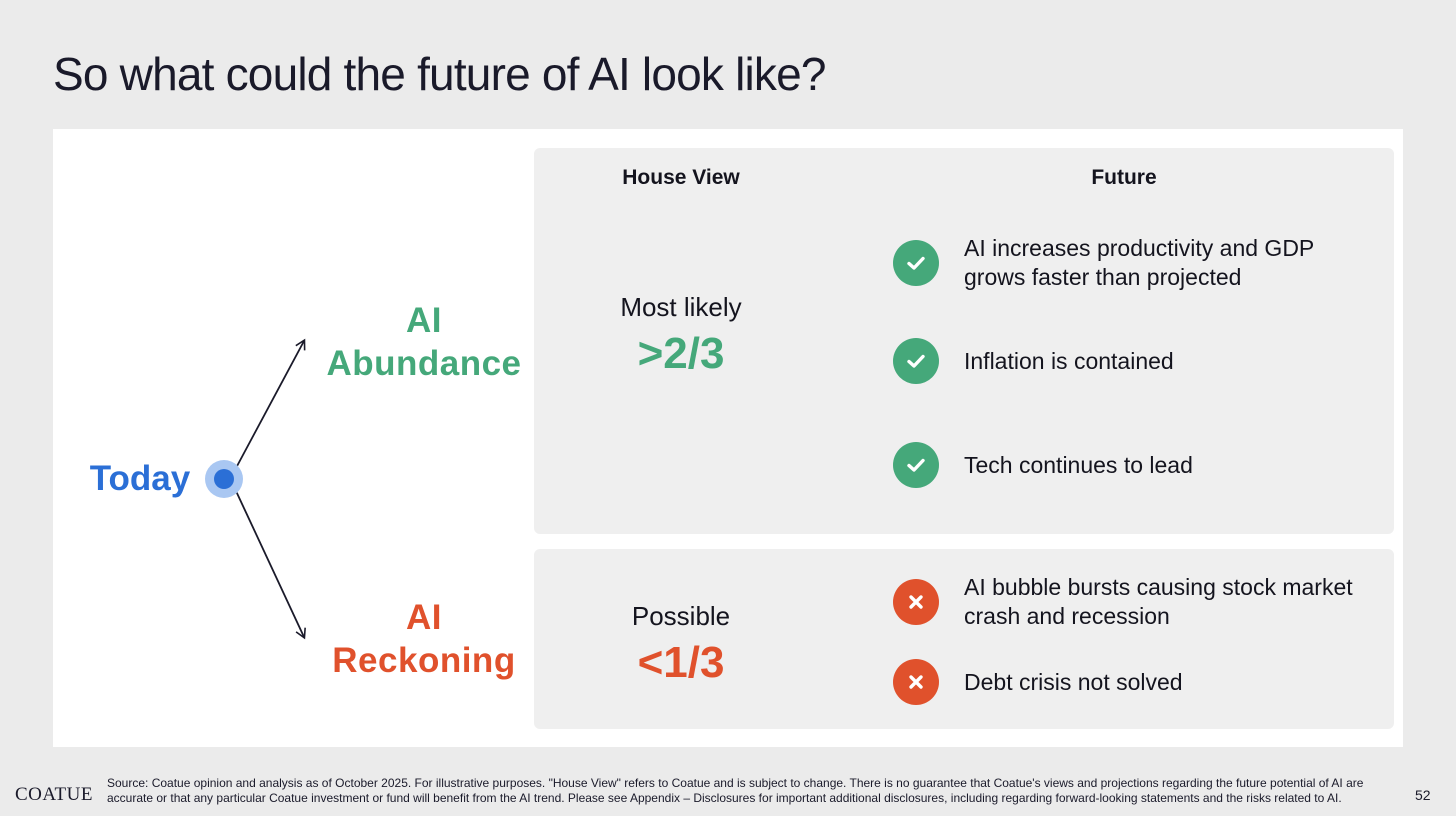 The width and height of the screenshot is (1456, 816). I want to click on reckoning-house-view: Possible <1/3, so click(681, 645).